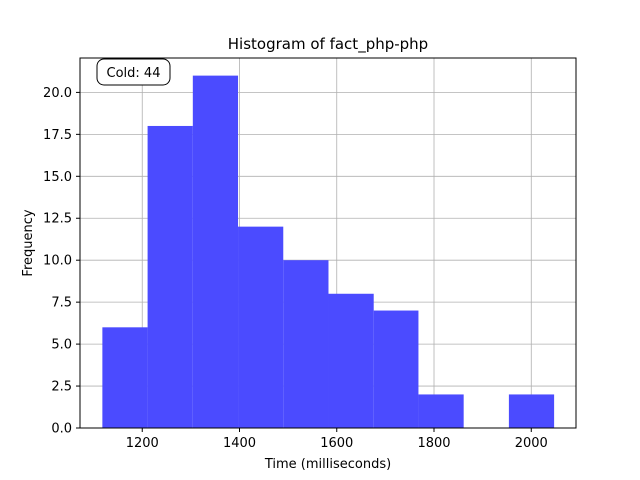 This screenshot has height=480, width=640. What do you see at coordinates (57, 135) in the screenshot?
I see `y-tick-label: 17.5` at bounding box center [57, 135].